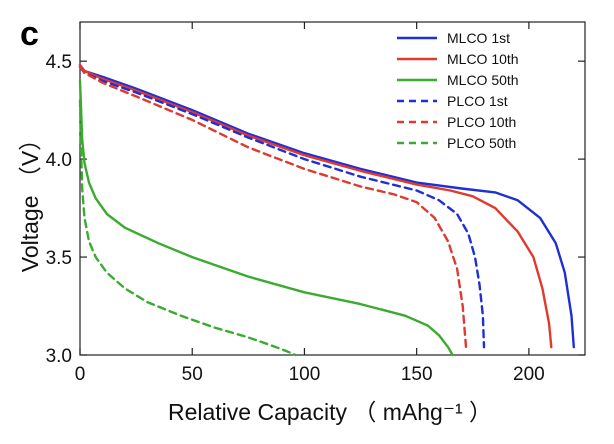  What do you see at coordinates (59, 62) in the screenshot?
I see `y-tick-label: 4.5` at bounding box center [59, 62].